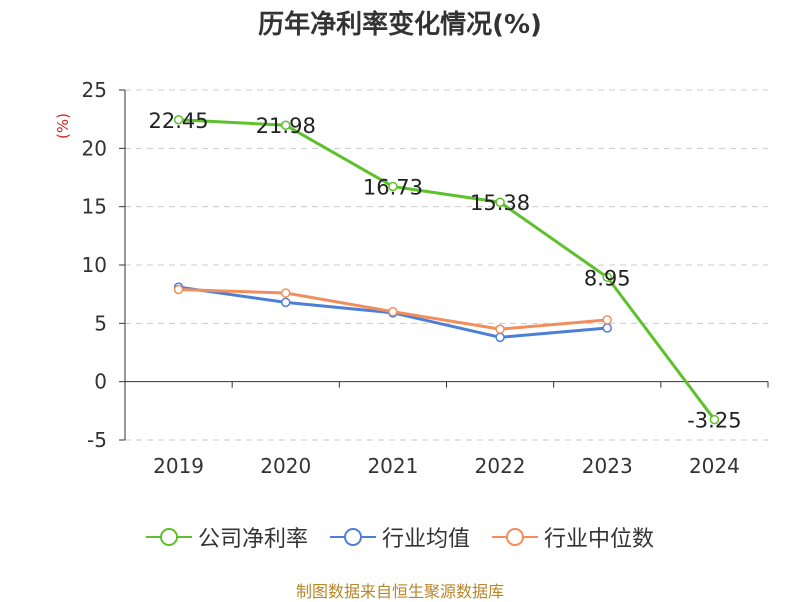 The height and width of the screenshot is (602, 800). What do you see at coordinates (94, 265) in the screenshot?
I see `y-tick-label: 10` at bounding box center [94, 265].